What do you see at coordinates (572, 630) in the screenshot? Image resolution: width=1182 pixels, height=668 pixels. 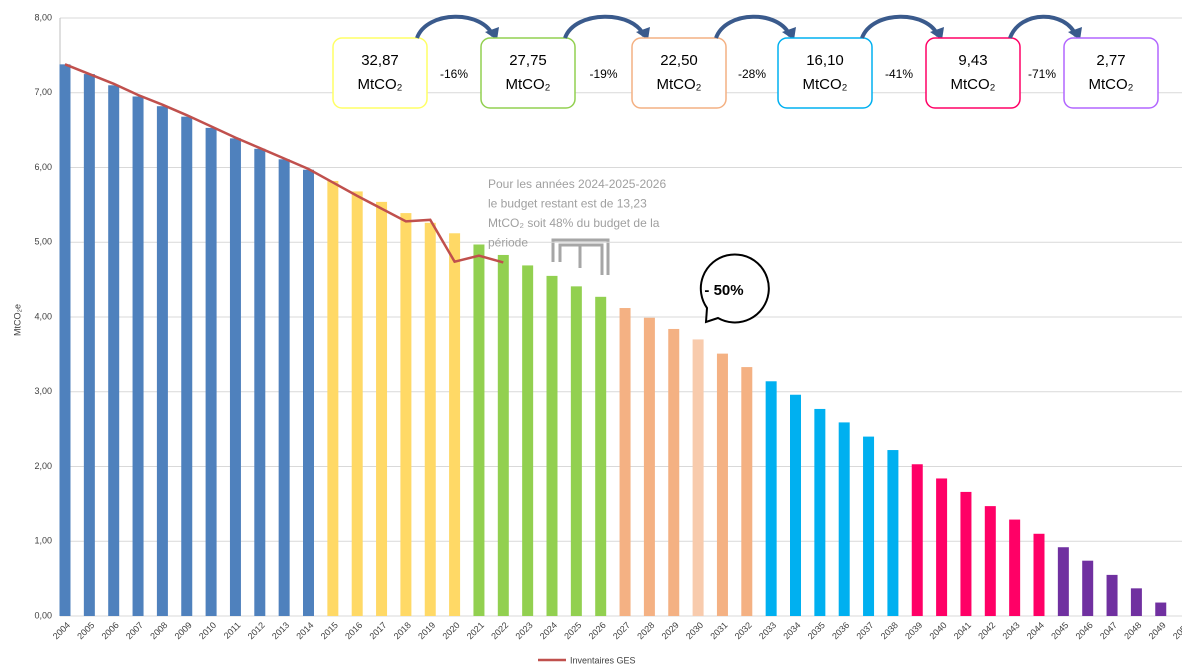 I see `x-tick-label: 2025` at bounding box center [572, 630].